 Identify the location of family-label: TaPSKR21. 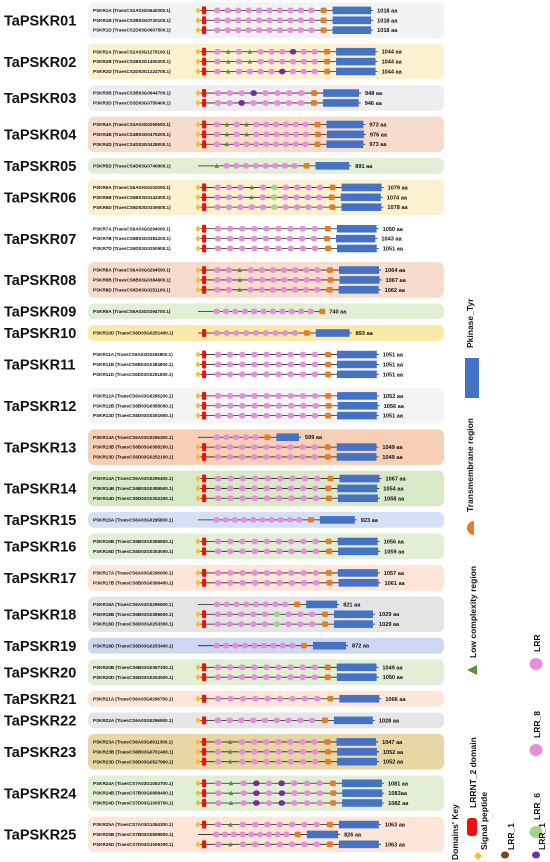
(40, 700).